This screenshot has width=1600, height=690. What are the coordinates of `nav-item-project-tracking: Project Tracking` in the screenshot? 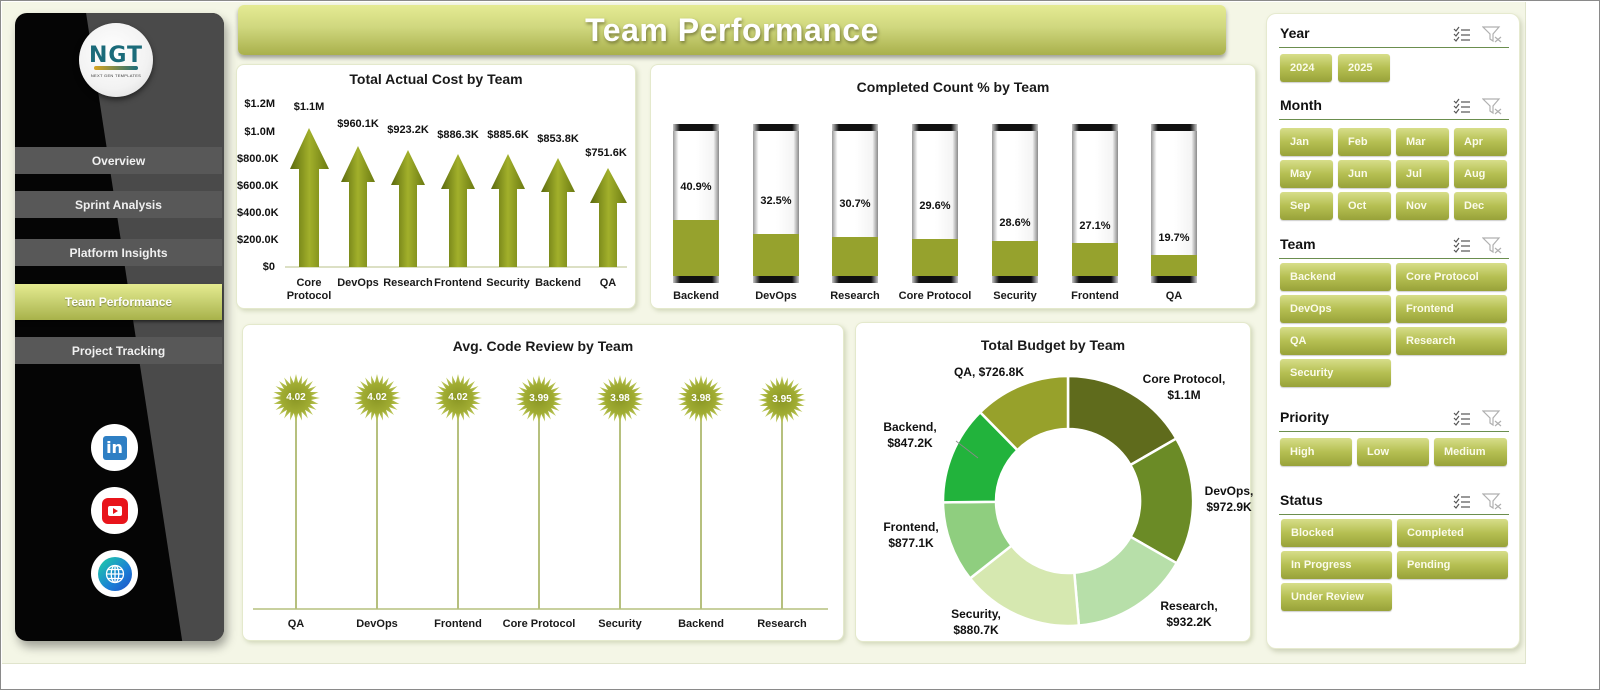 It's located at (118, 350).